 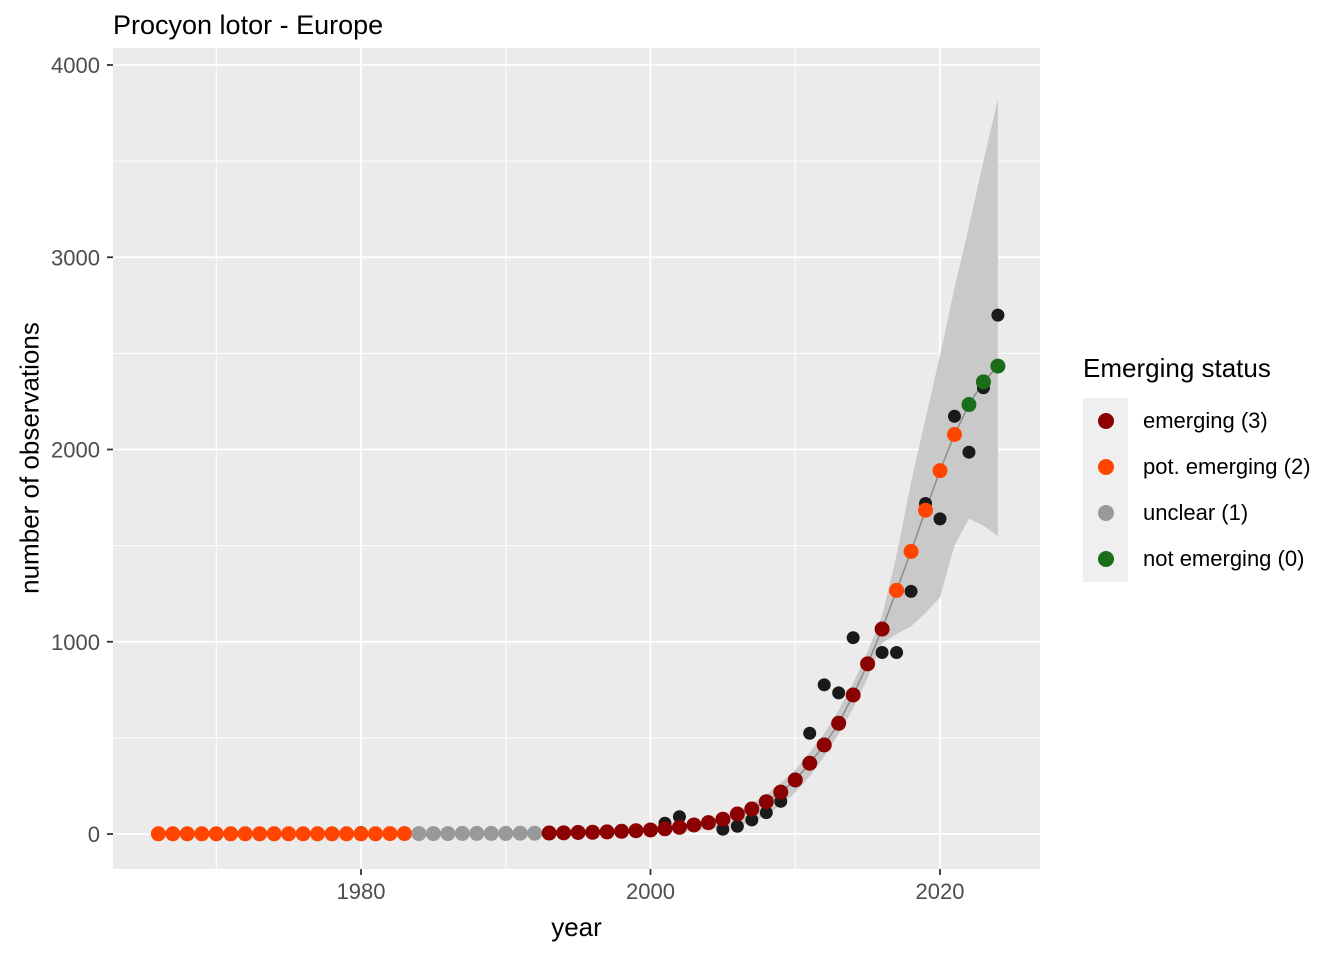 I want to click on legend-item-label: pot. emerging (2), so click(x=1227, y=466).